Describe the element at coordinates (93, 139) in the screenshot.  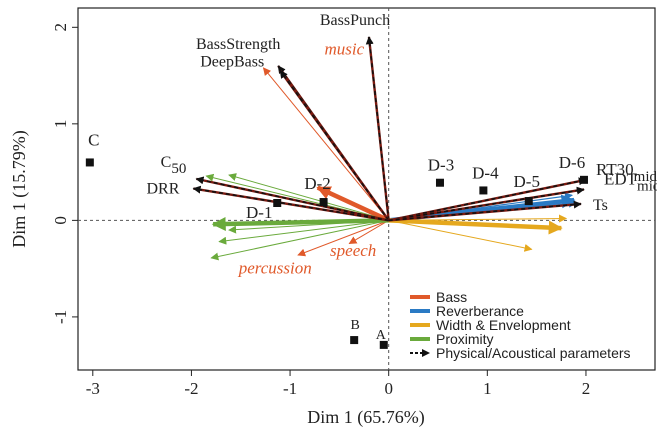
I see `individual-label: C` at that location.